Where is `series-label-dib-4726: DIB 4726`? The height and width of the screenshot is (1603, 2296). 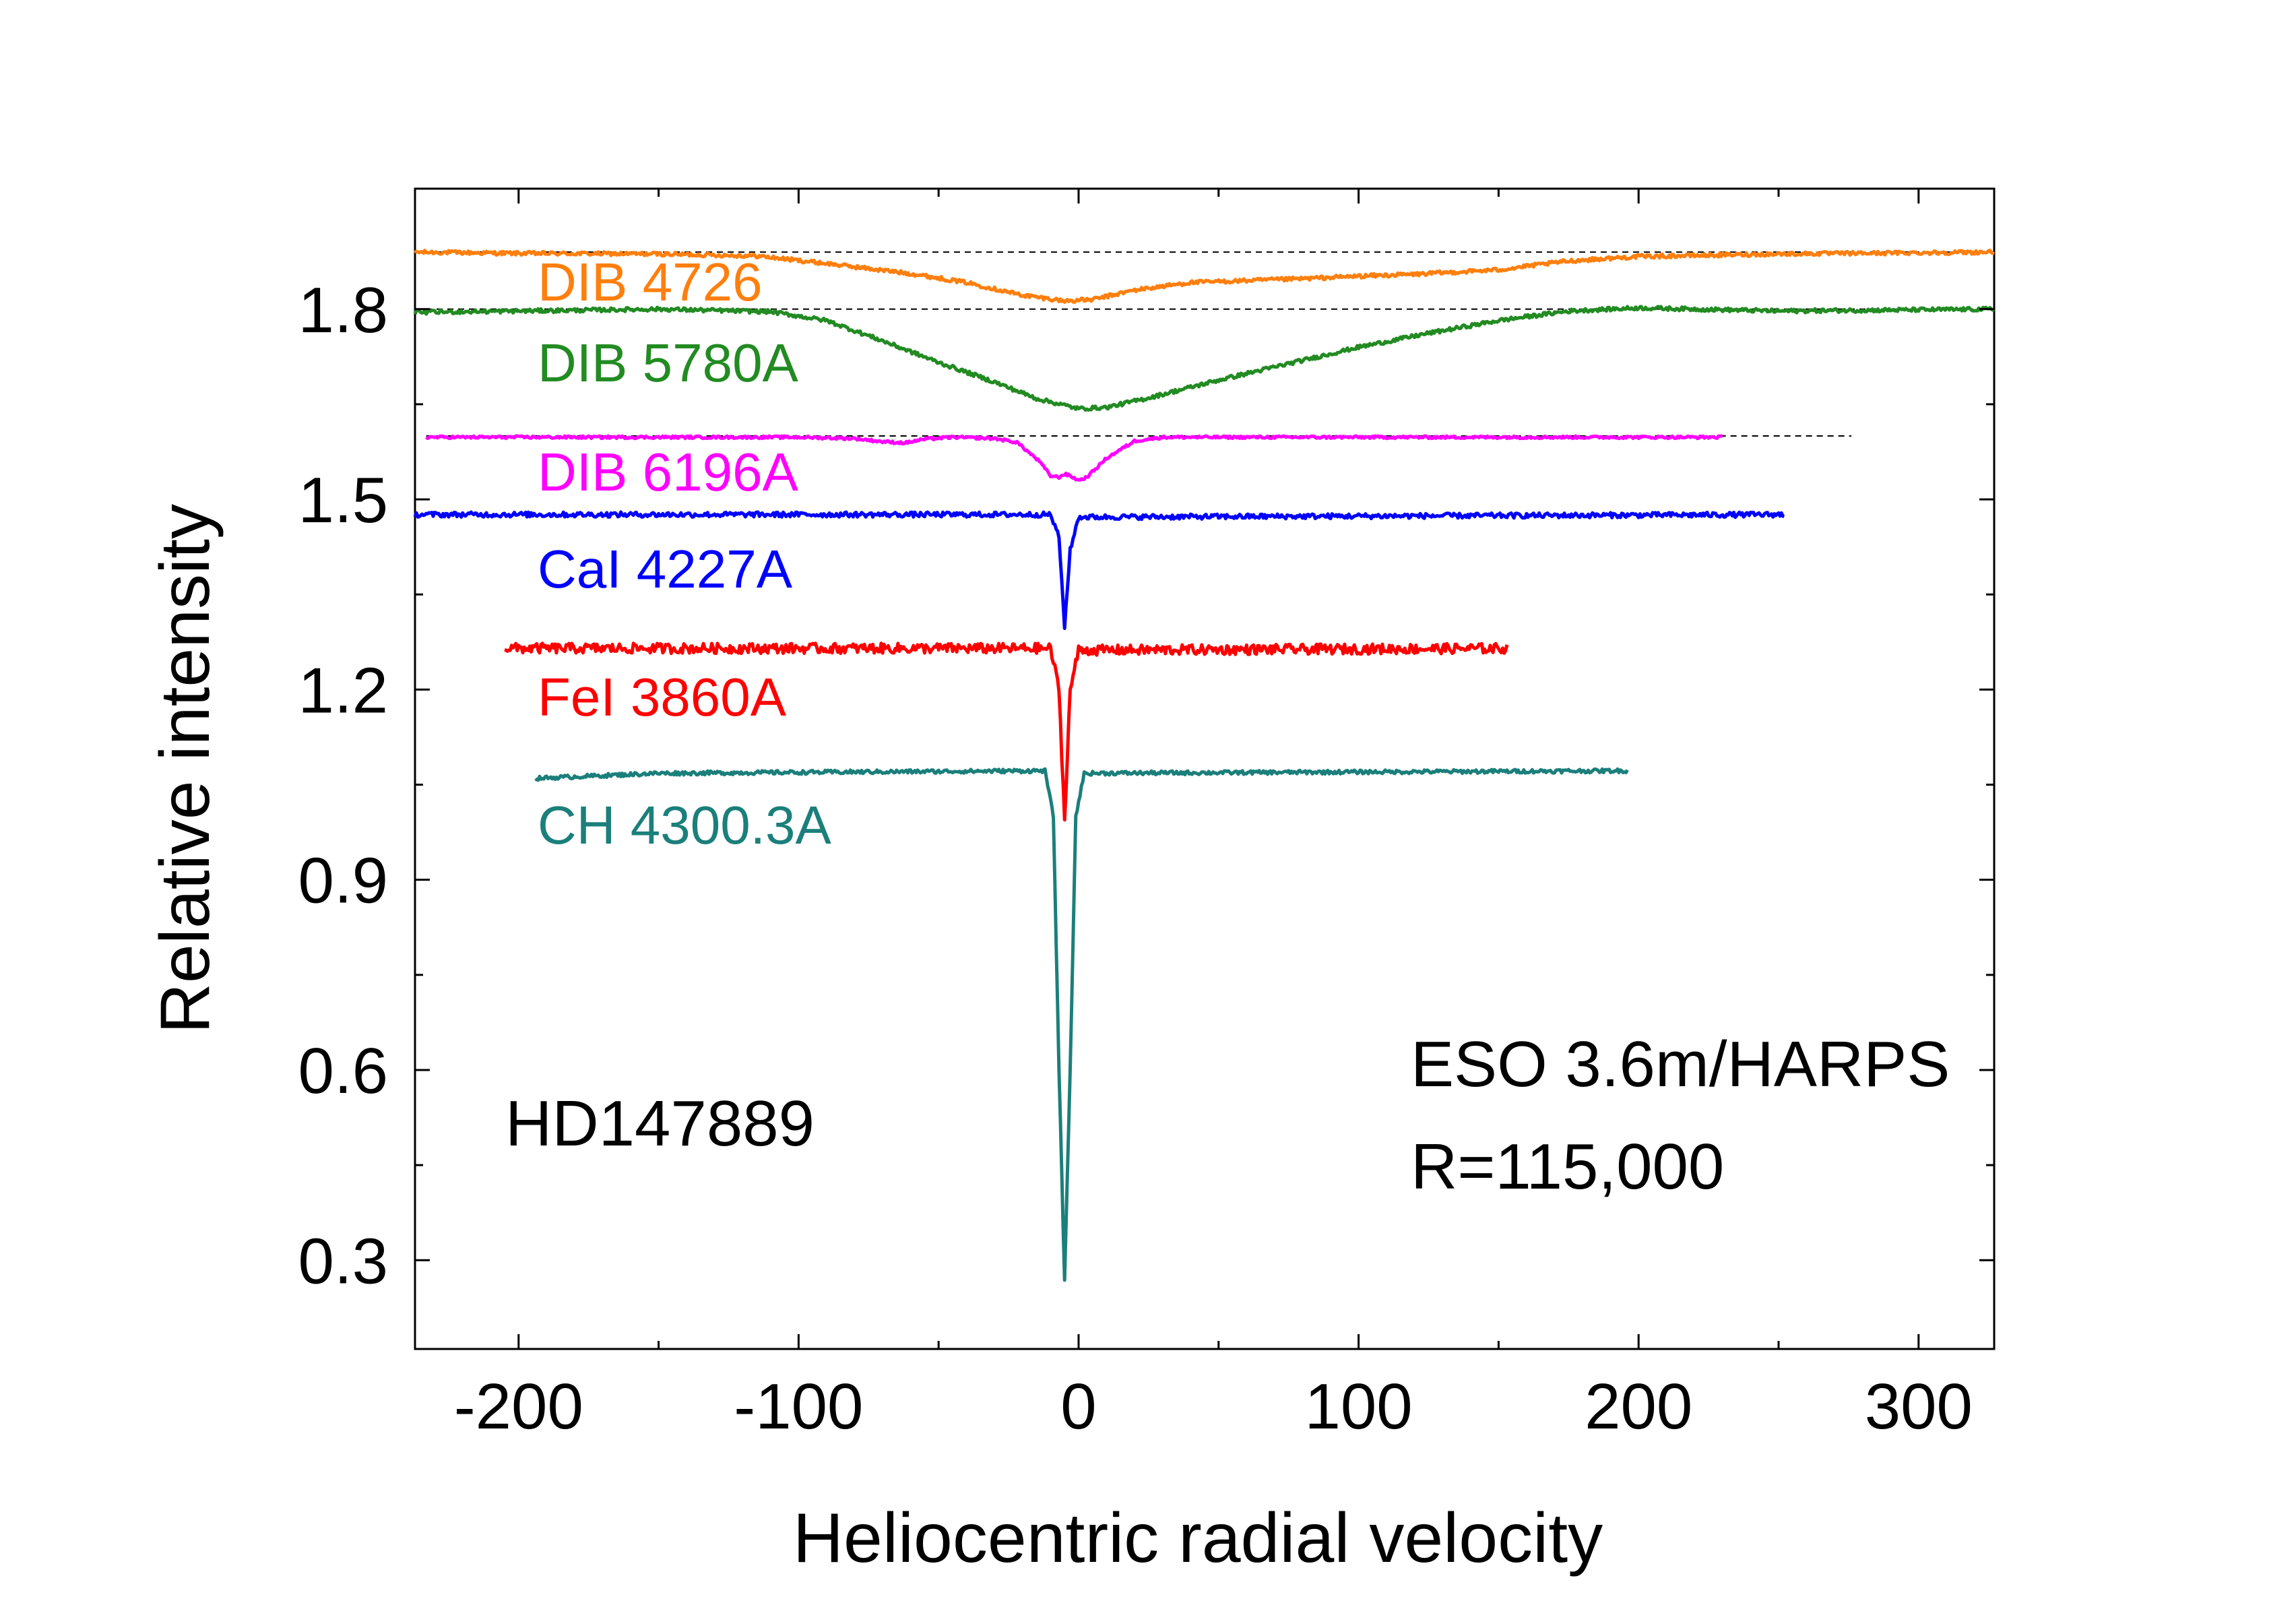
series-label-dib-4726: DIB 4726 is located at coordinates (650, 282).